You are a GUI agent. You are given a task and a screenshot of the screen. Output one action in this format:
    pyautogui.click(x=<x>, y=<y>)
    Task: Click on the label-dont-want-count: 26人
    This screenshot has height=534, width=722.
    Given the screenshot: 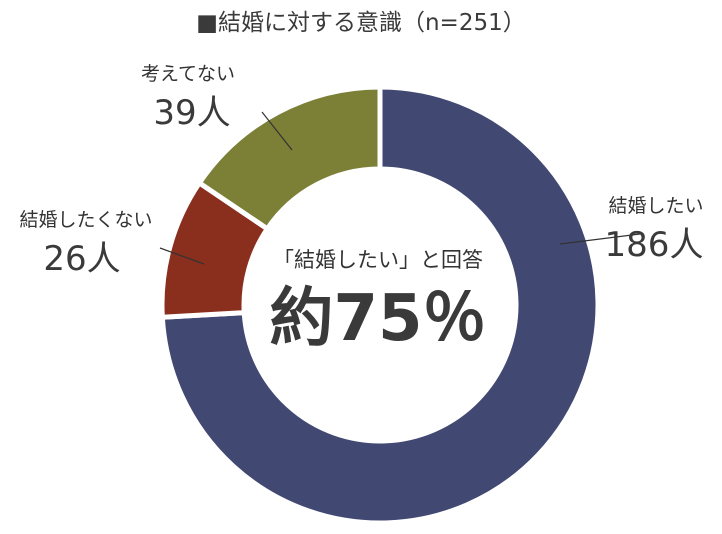 What is the action you would take?
    pyautogui.click(x=81, y=259)
    